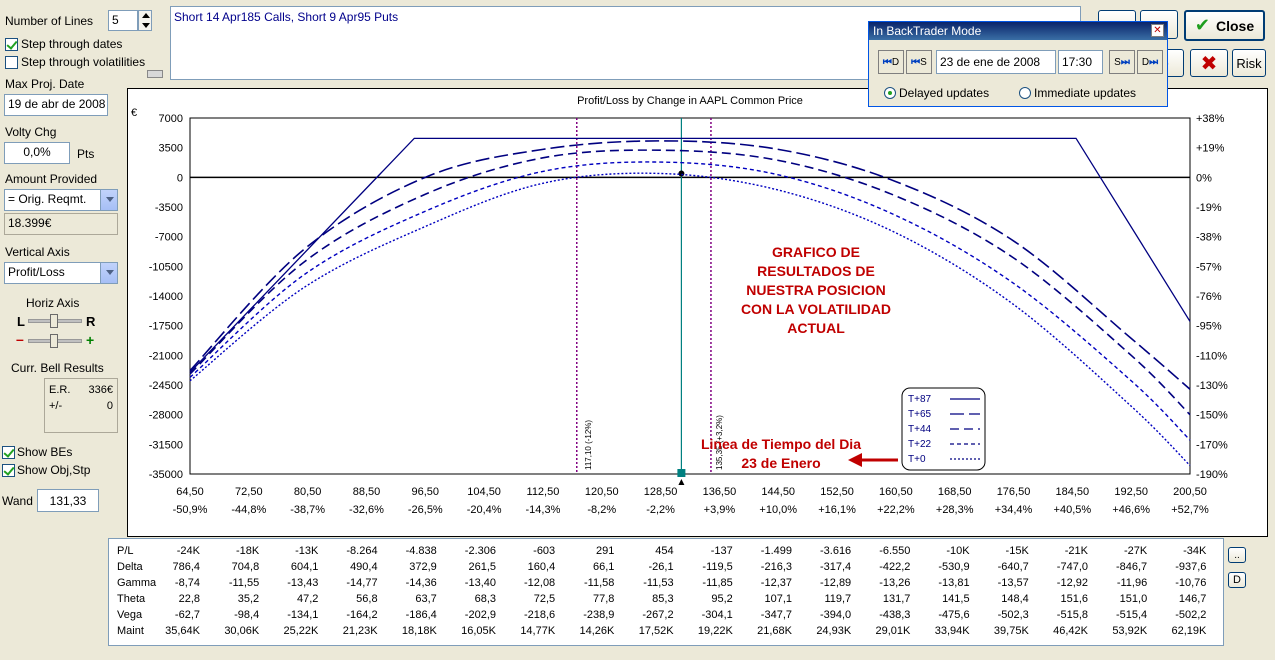 This screenshot has width=1275, height=660. I want to click on x-pct-tick-label: -20,4%, so click(484, 510).